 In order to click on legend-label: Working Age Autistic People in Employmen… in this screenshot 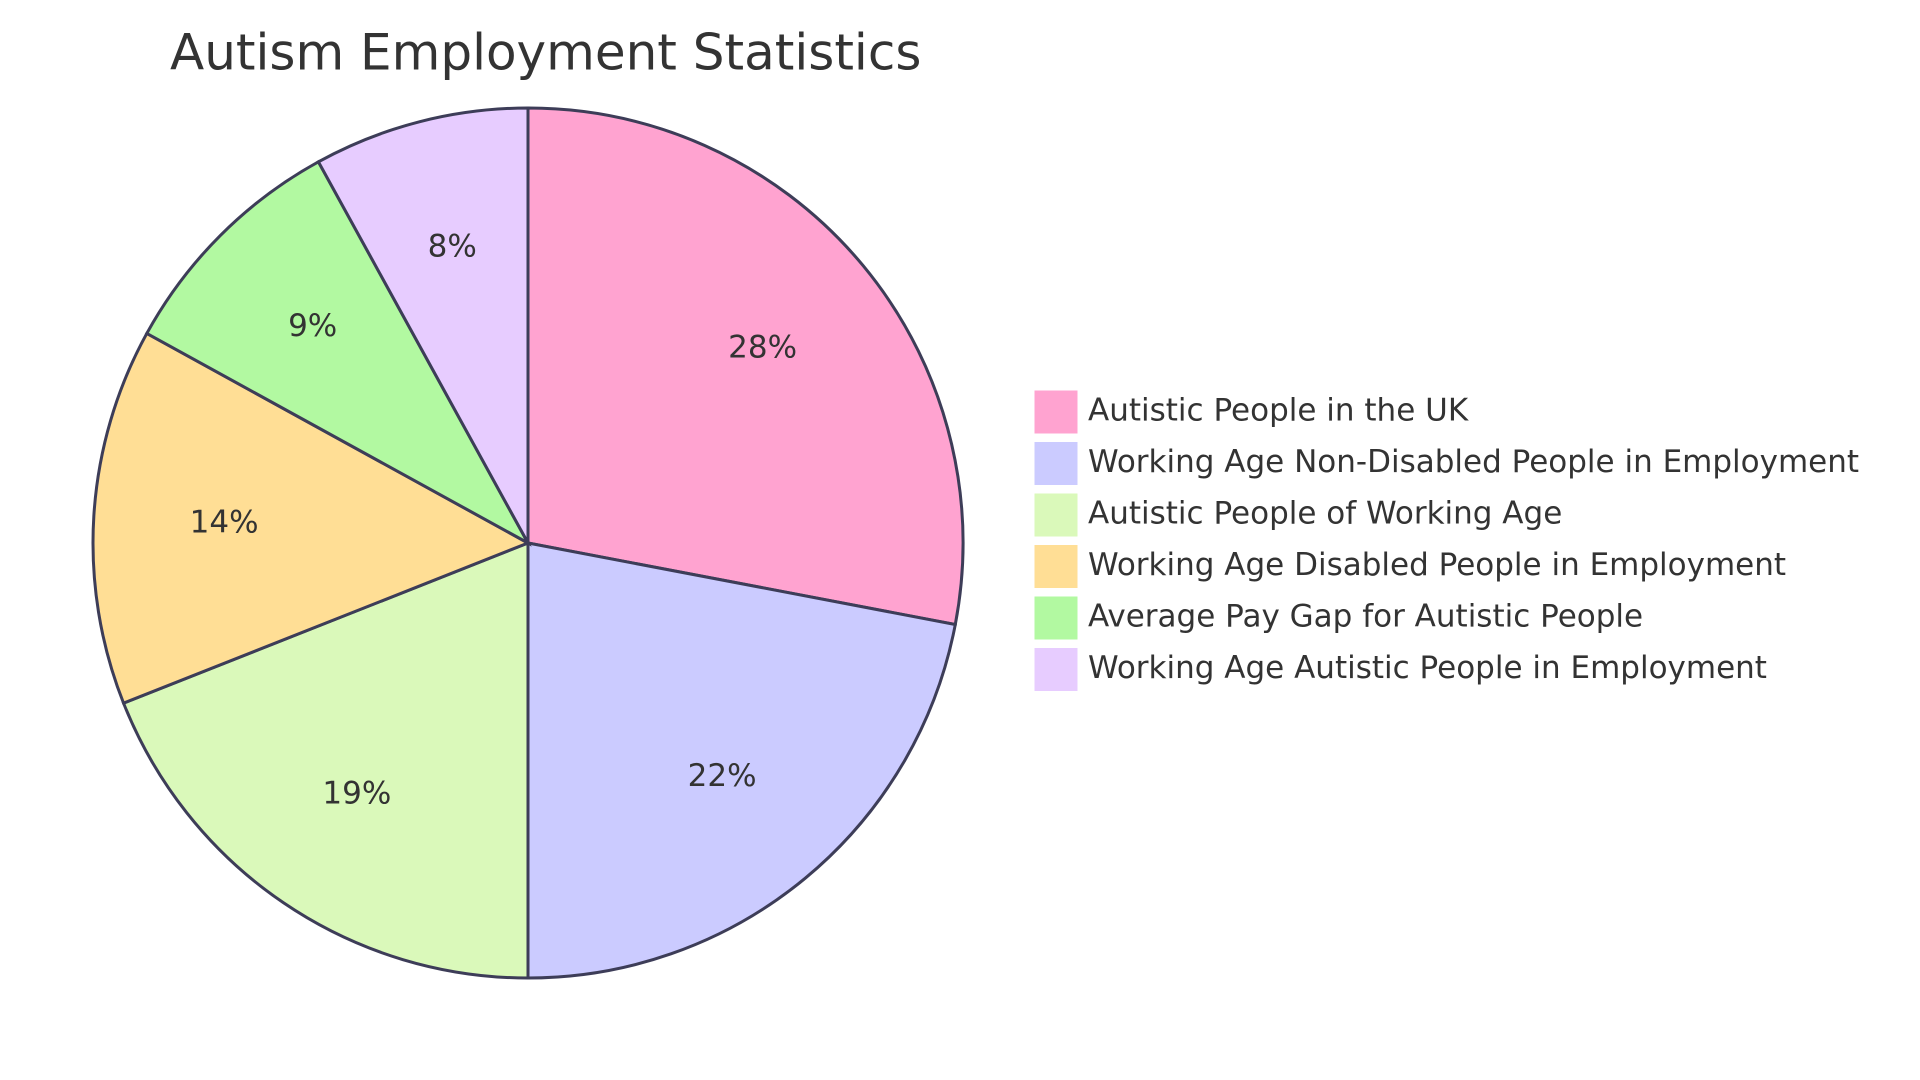, I will do `click(1427, 668)`.